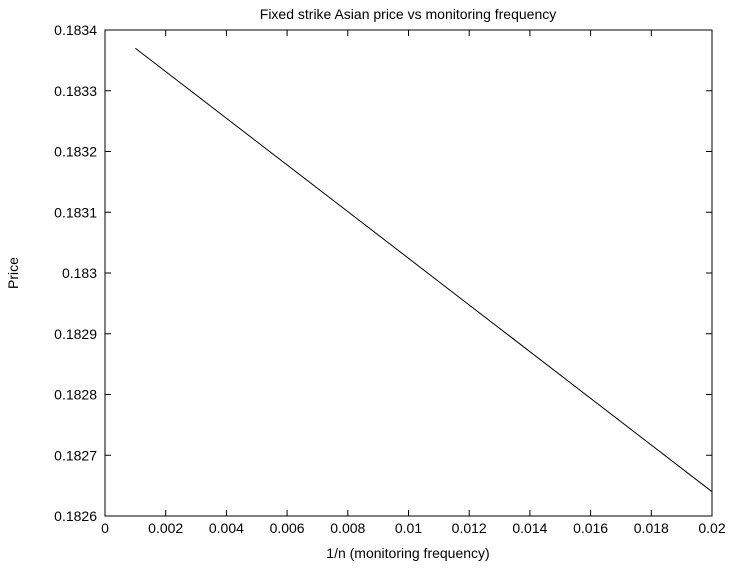 The height and width of the screenshot is (574, 737). Describe the element at coordinates (75, 455) in the screenshot. I see `y-tick-label: 0.1827` at that location.